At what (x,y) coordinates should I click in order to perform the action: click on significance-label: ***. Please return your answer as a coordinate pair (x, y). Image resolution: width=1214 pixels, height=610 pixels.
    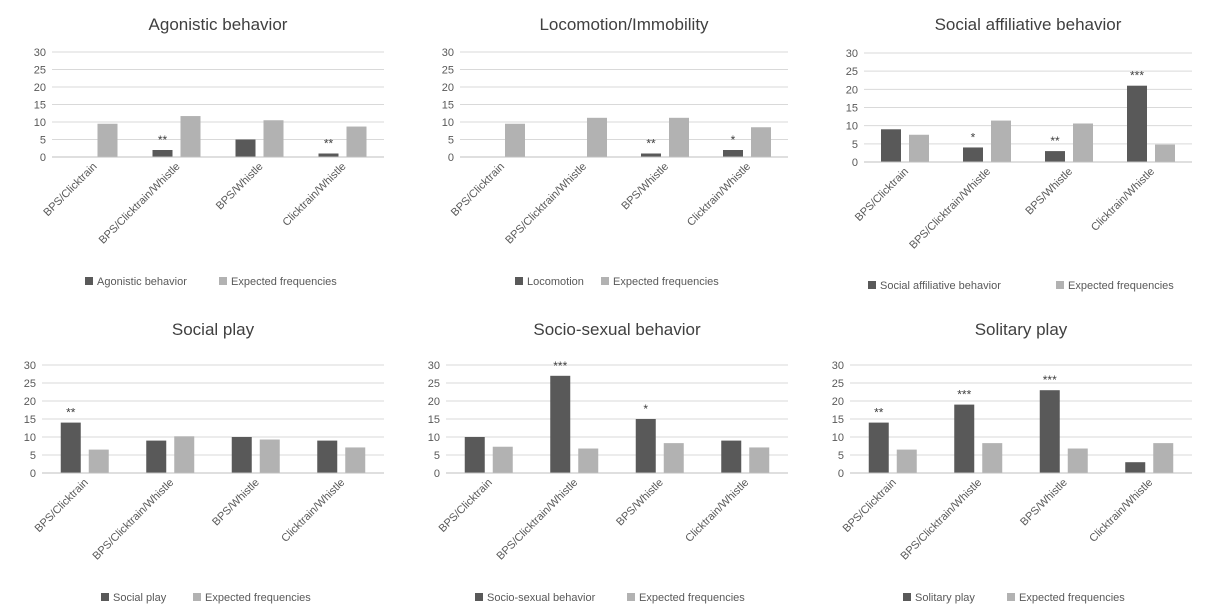
    Looking at the image, I should click on (1137, 76).